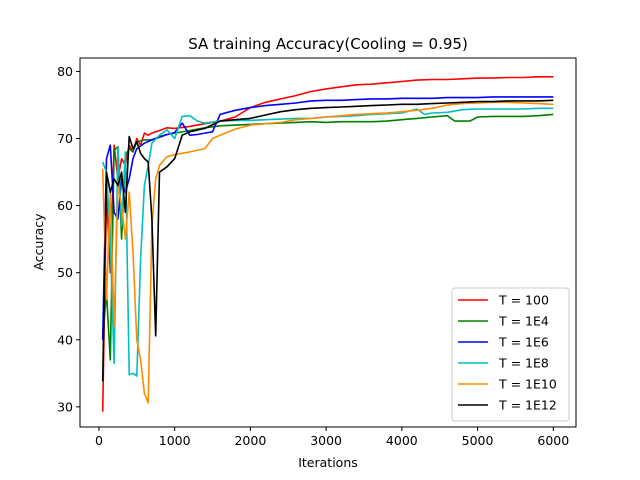  Describe the element at coordinates (65, 339) in the screenshot. I see `y-tick-label: 40` at that location.